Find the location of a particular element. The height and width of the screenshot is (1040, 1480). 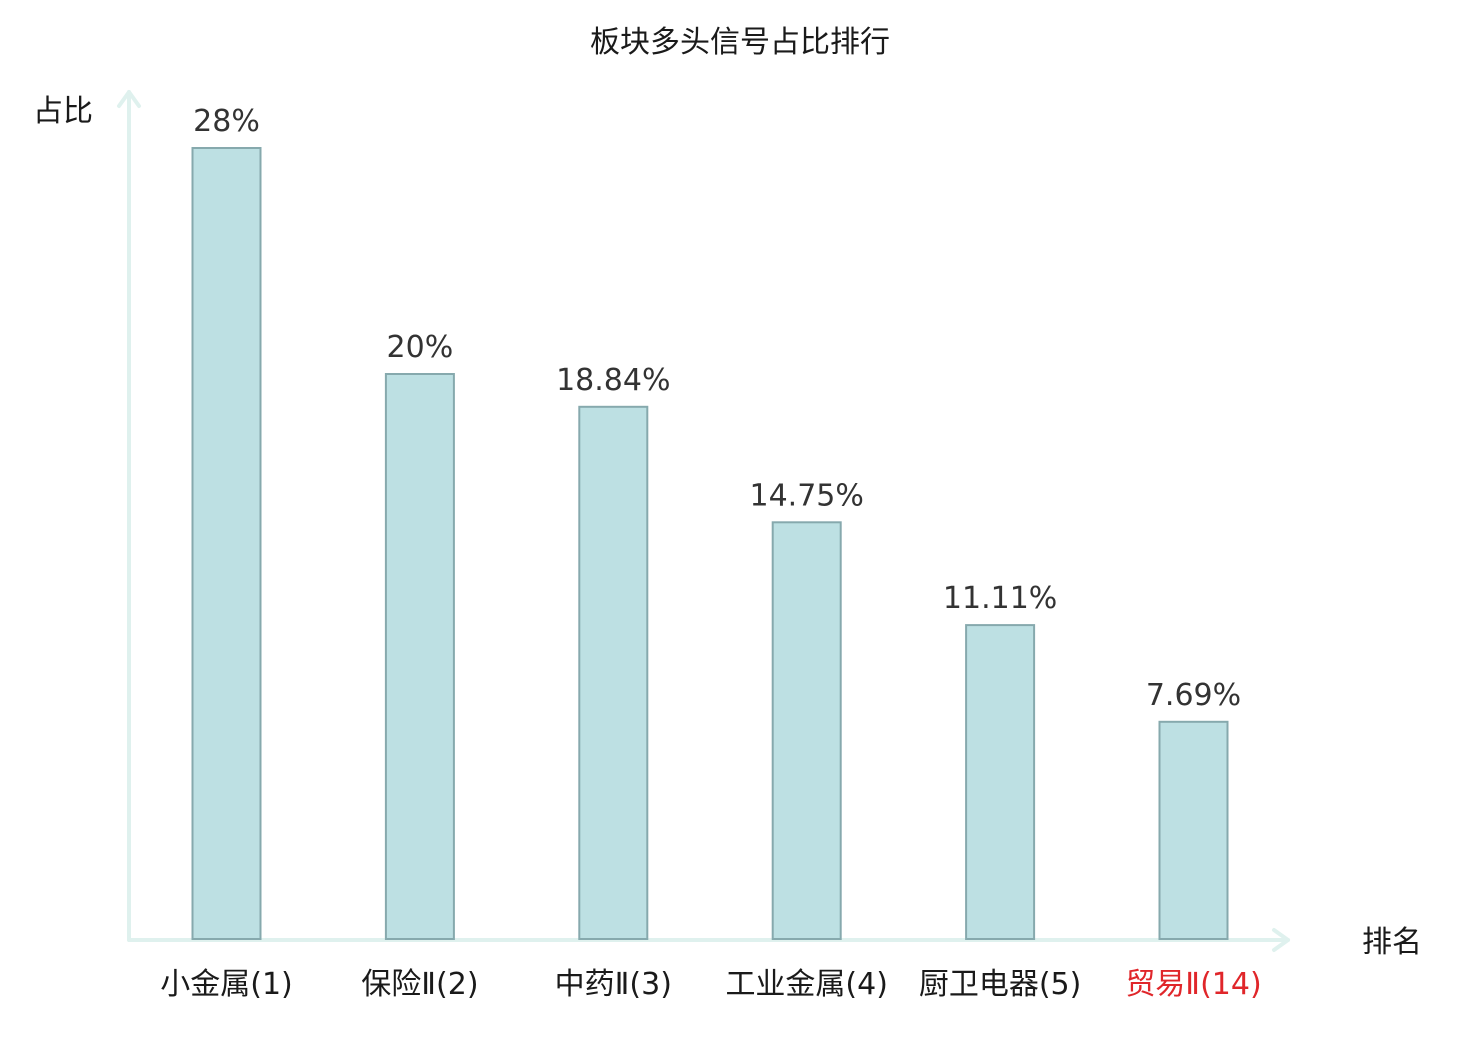

bar-value-label: 20% is located at coordinates (420, 347).